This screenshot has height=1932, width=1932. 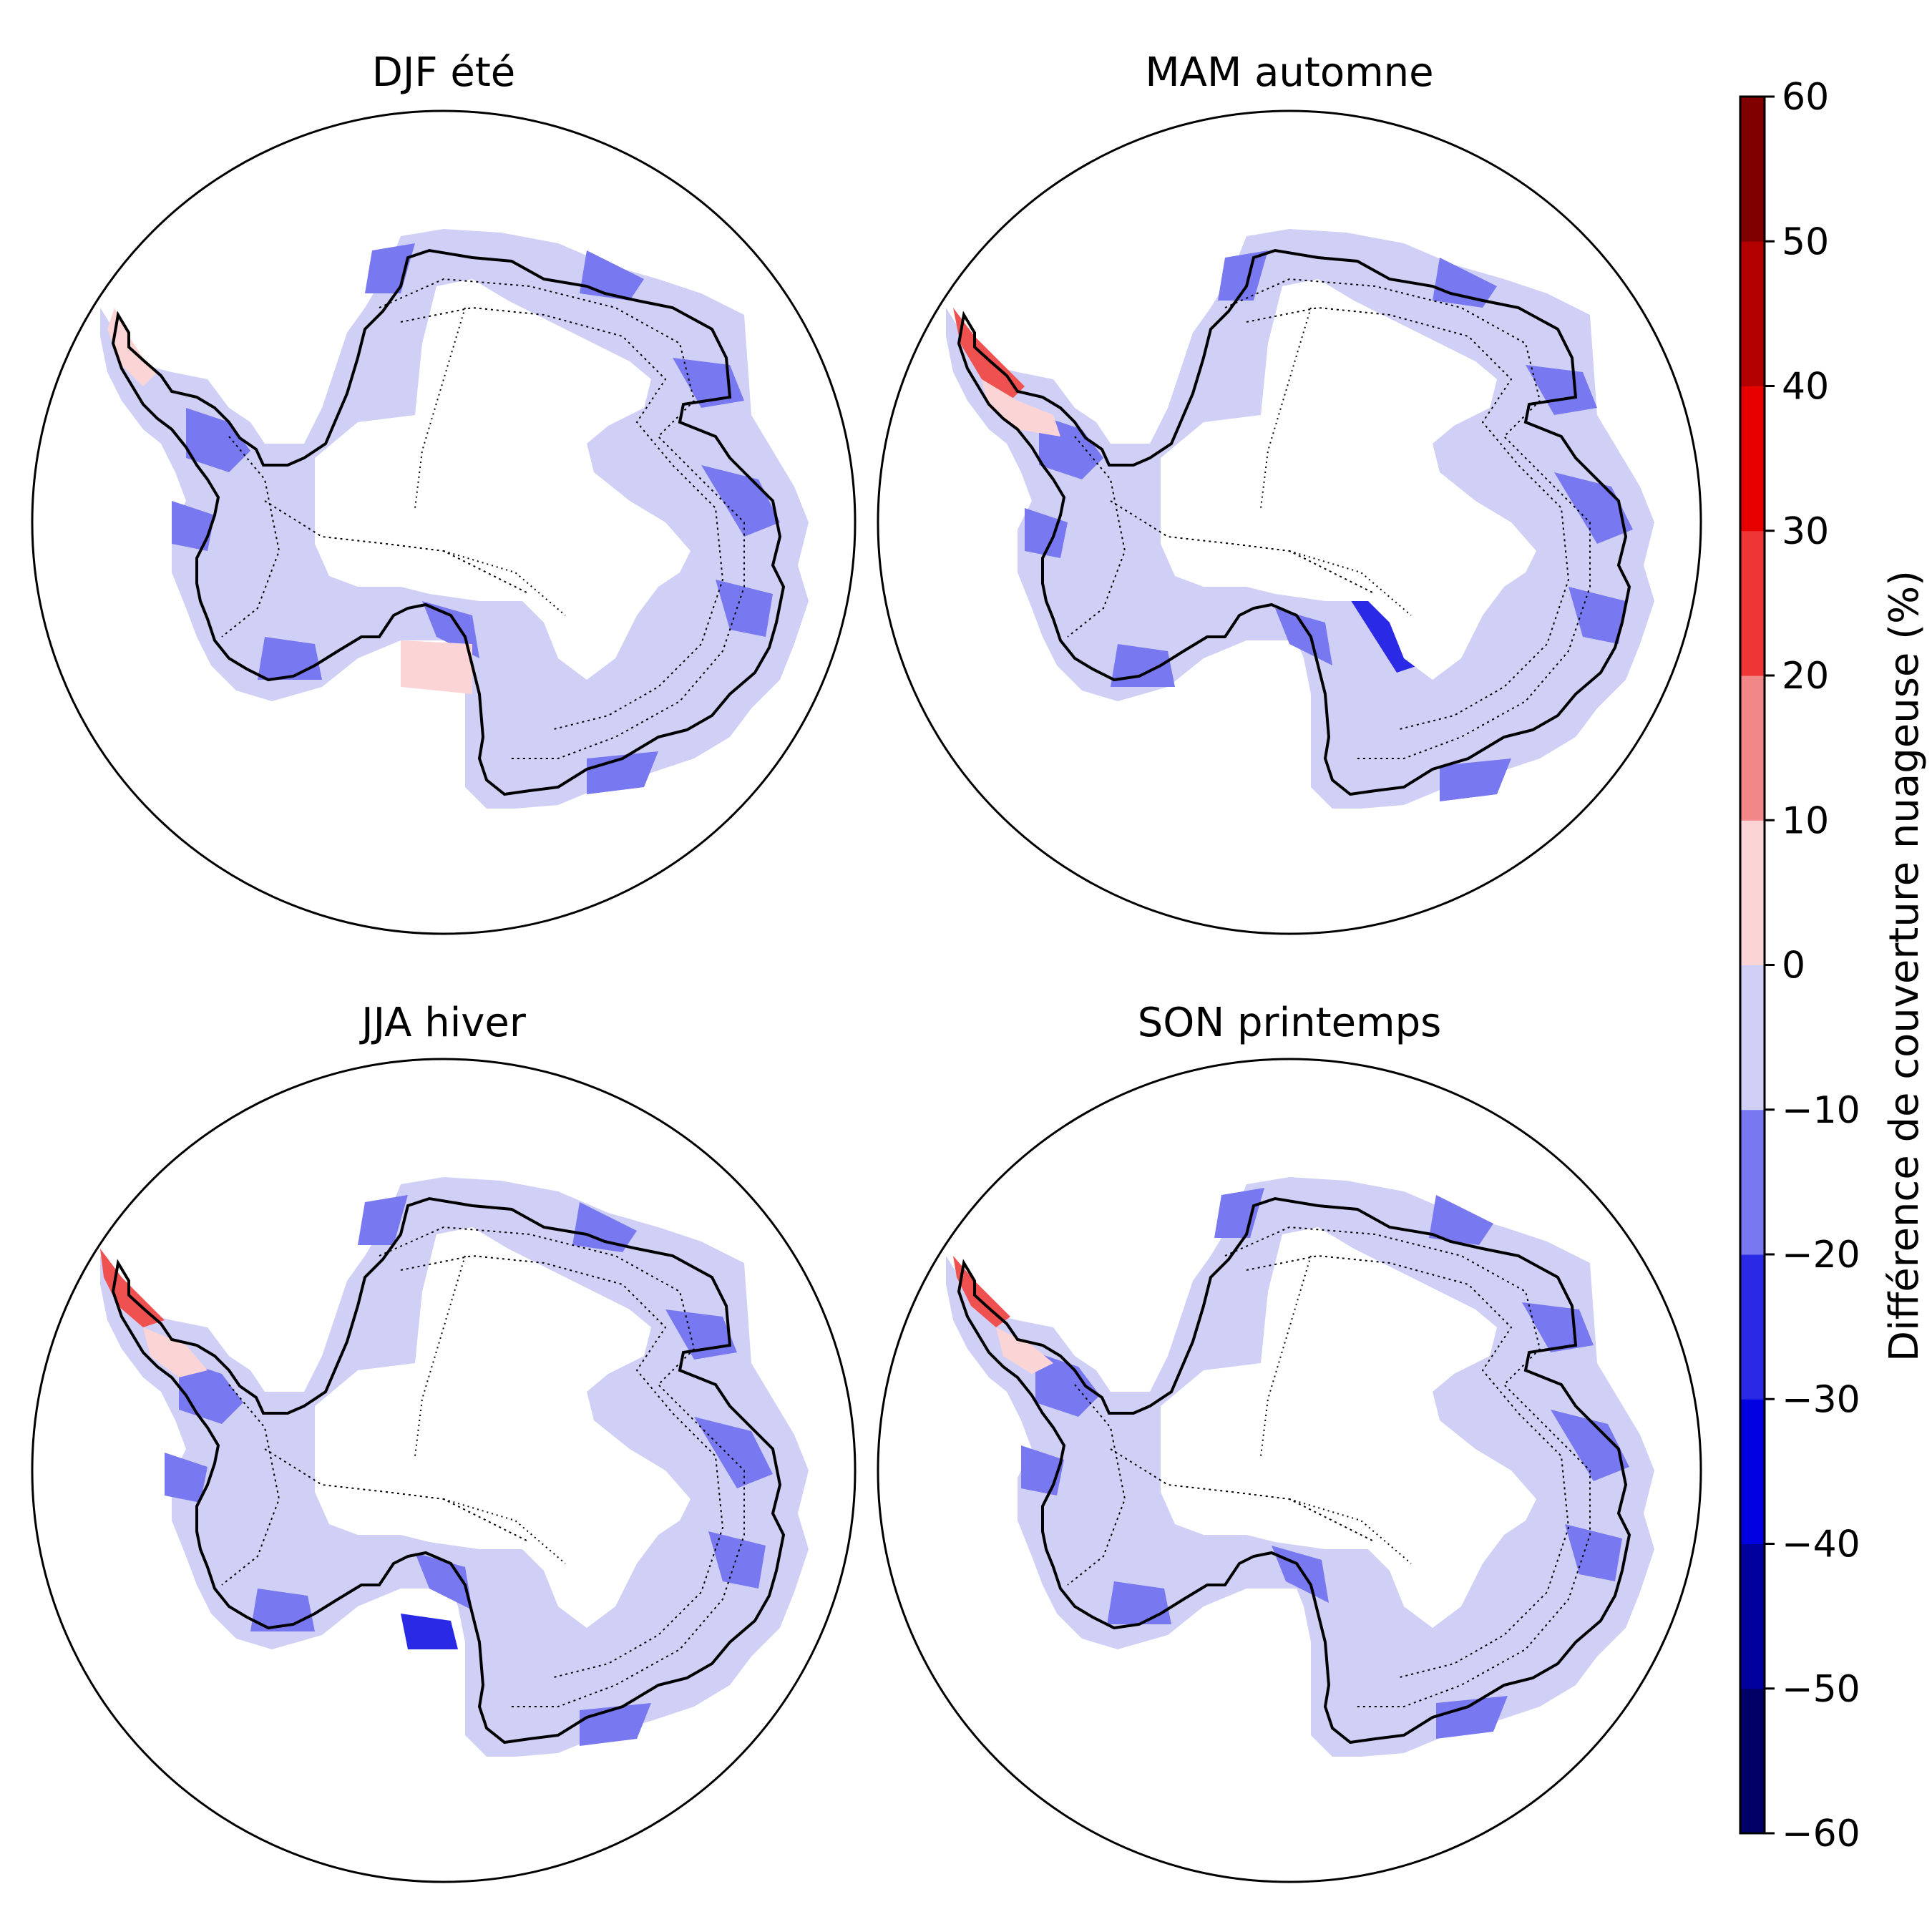 What do you see at coordinates (1821, 1255) in the screenshot?
I see `colorbar-tick-label: −20` at bounding box center [1821, 1255].